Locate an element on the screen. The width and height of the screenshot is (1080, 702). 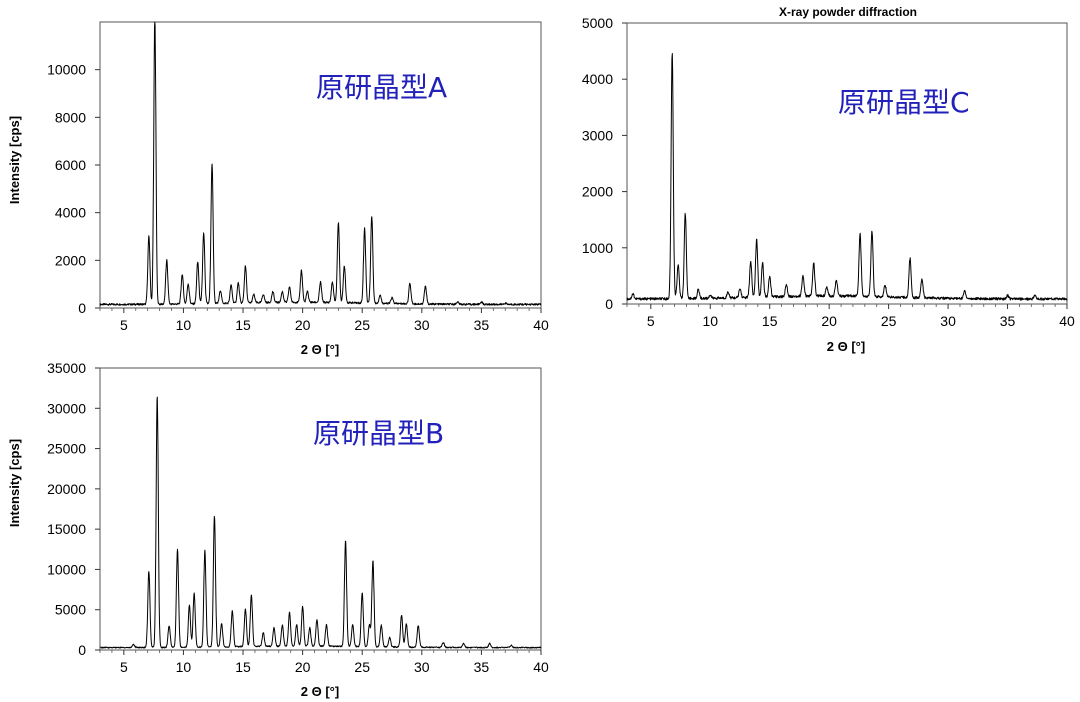
panel-b-y-tick-label: 10000 is located at coordinates (66, 569).